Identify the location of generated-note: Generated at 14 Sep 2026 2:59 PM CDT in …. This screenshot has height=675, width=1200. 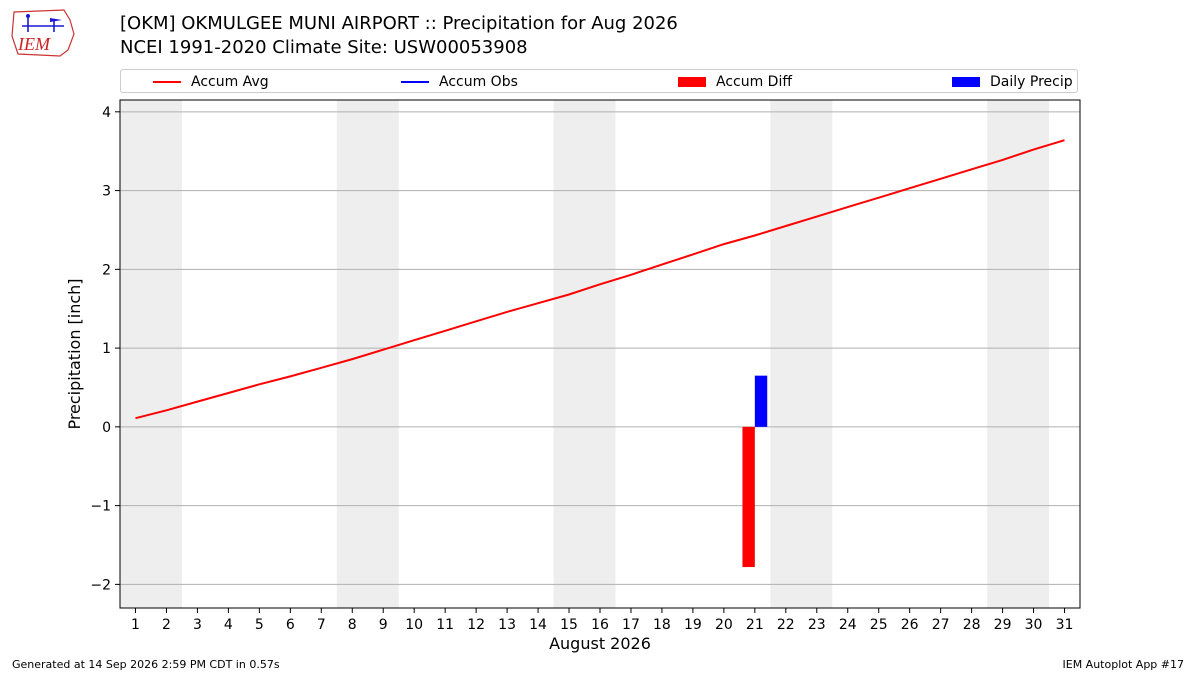
(146, 664).